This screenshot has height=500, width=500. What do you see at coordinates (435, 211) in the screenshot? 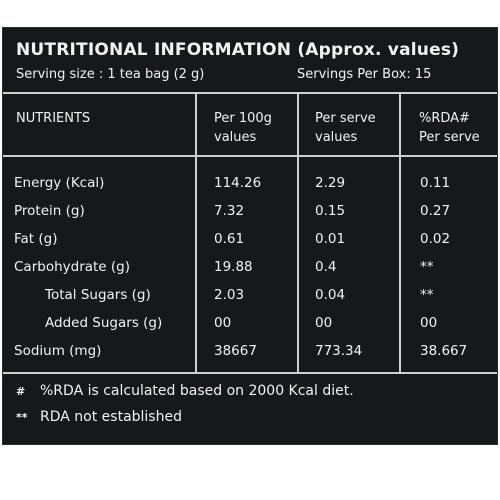
I see `row-rda: 0.27` at bounding box center [435, 211].